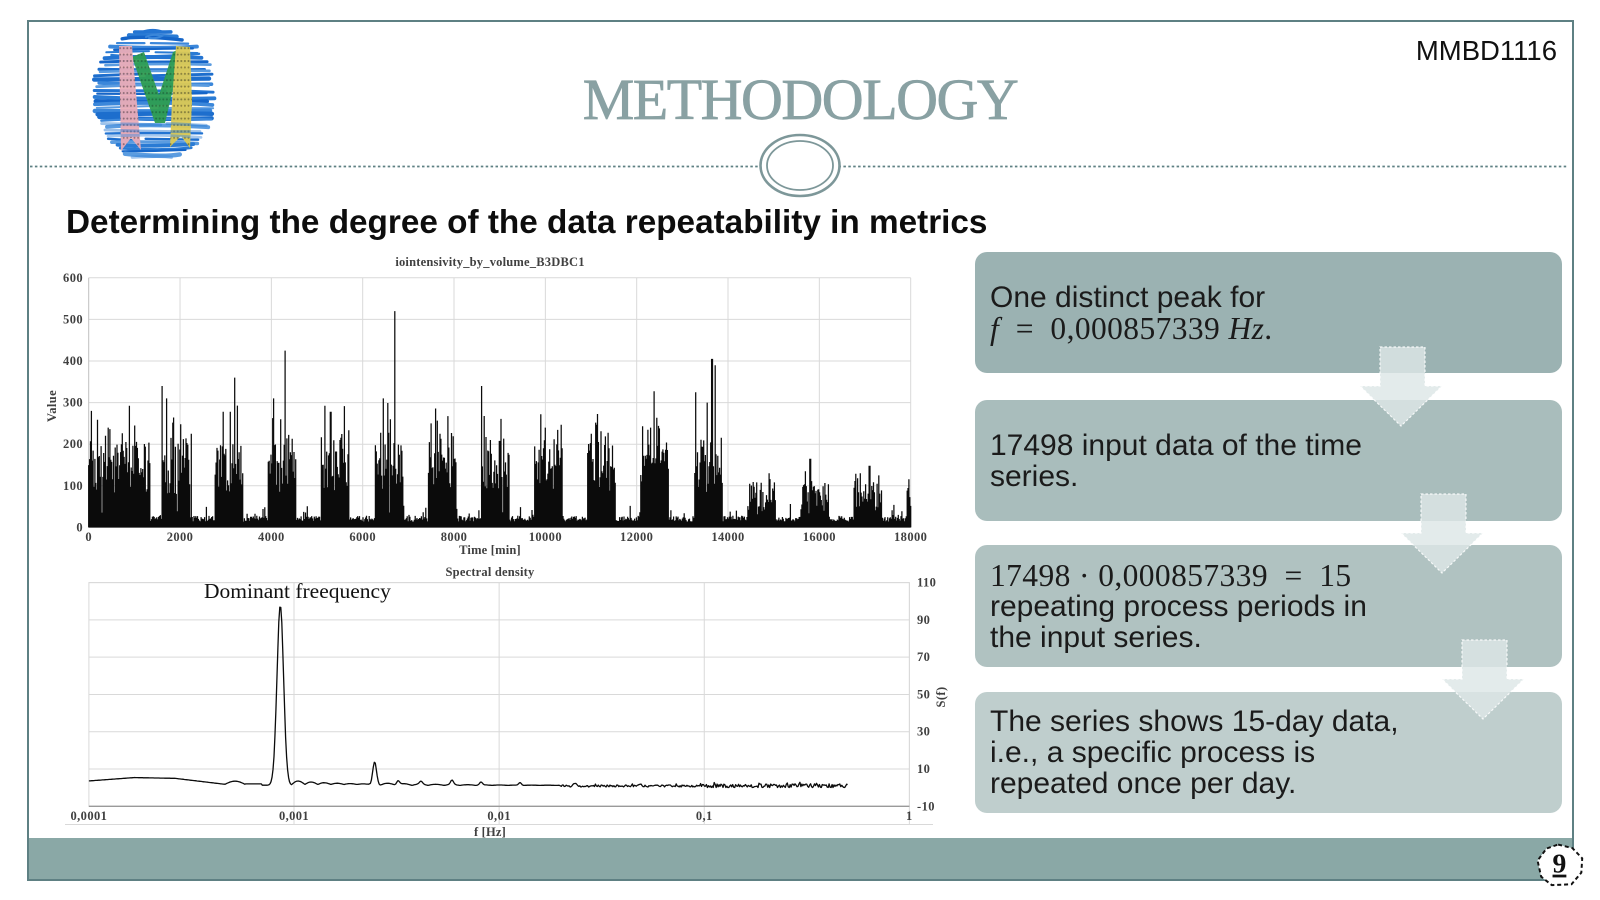 This screenshot has height=900, width=1600. I want to click on svg-text: 300, so click(73, 403).